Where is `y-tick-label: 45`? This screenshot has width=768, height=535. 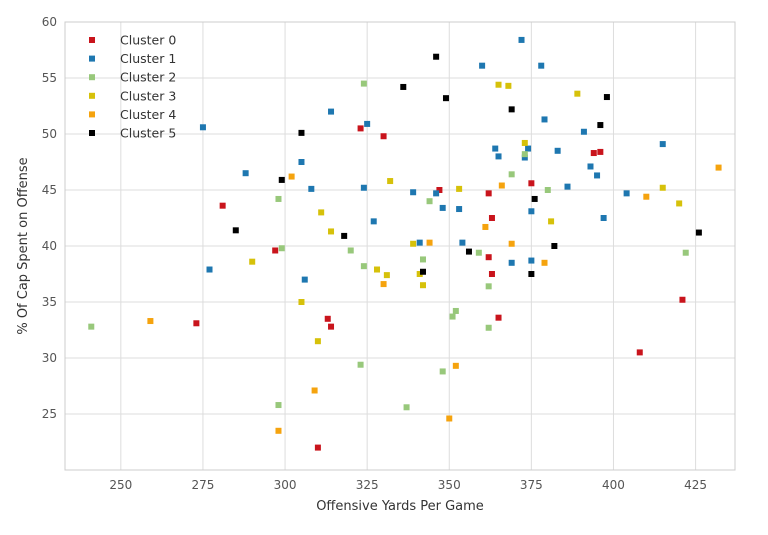 y-tick-label: 45 is located at coordinates (49, 190).